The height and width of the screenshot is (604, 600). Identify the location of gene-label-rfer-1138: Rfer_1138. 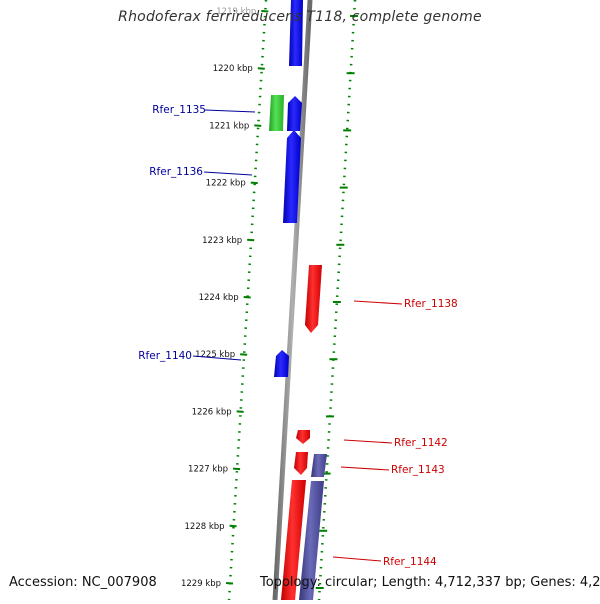
(431, 304).